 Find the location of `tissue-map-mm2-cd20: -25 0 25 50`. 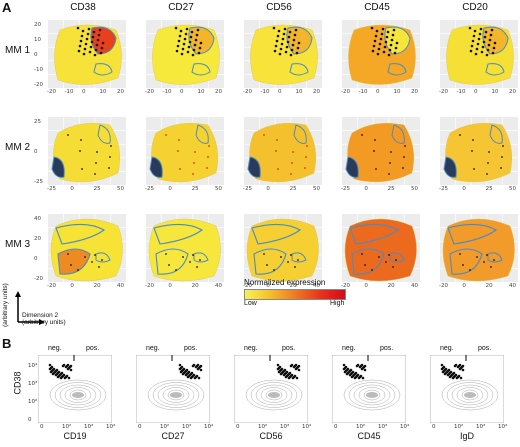

tissue-map-mm2-cd20: -25 0 25 50 is located at coordinates (475, 155).